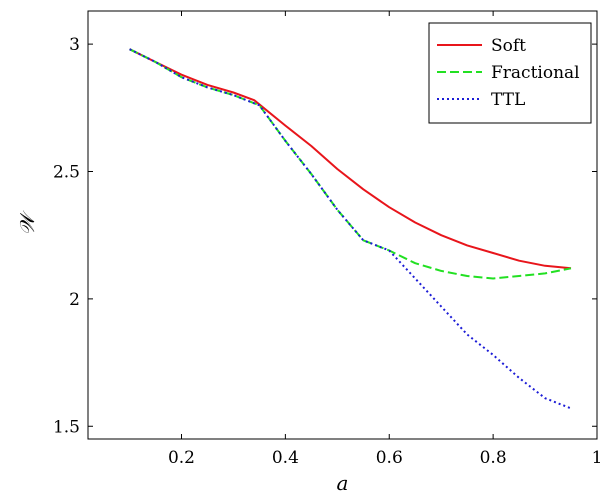 The image size is (600, 497). I want to click on y-tick-label: 2, so click(74, 300).